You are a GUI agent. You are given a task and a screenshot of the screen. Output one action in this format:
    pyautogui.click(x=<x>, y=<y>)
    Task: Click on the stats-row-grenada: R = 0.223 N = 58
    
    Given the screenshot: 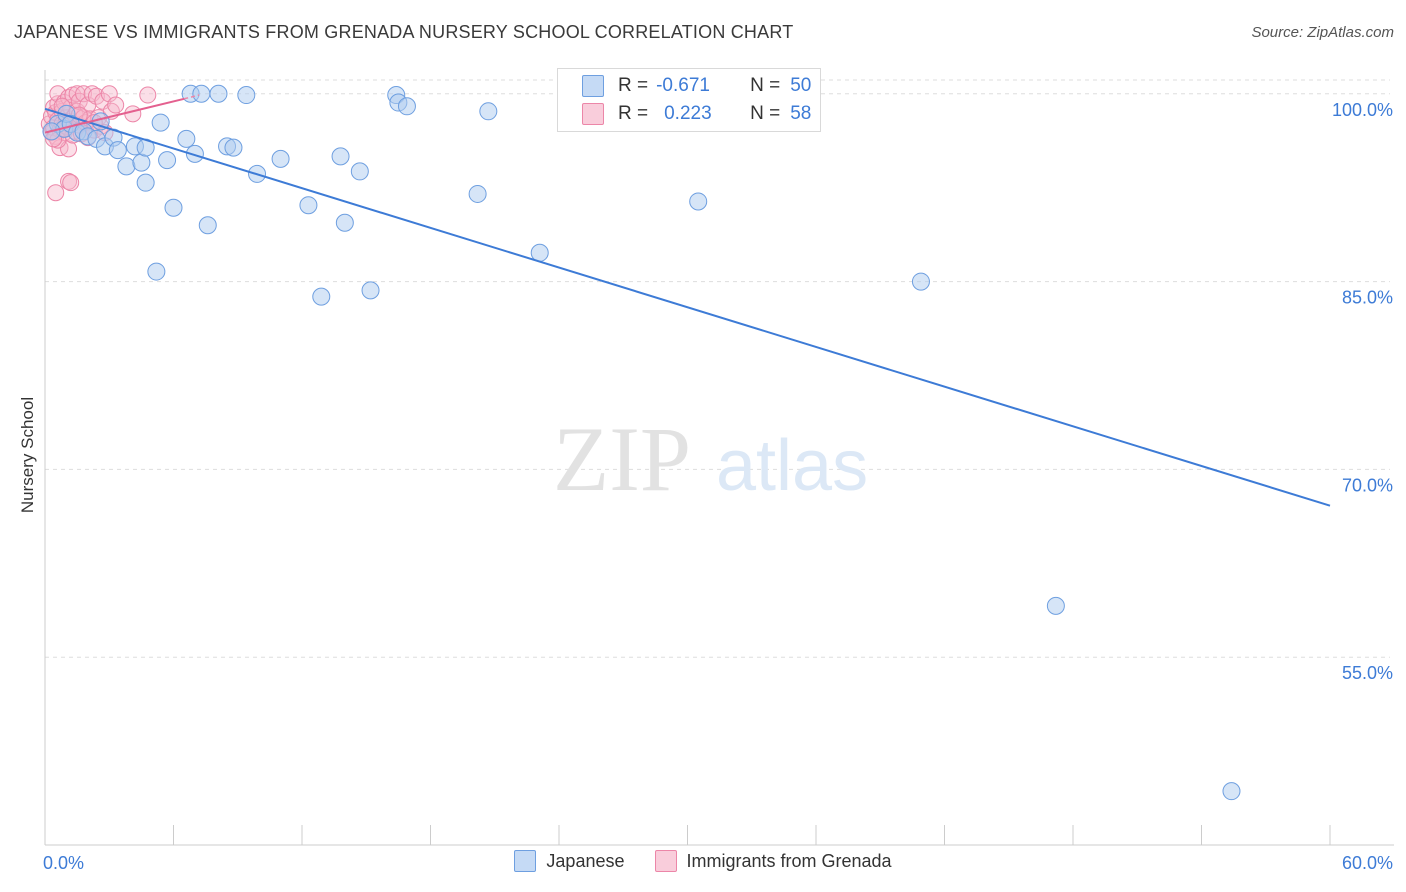 What is the action you would take?
    pyautogui.click(x=696, y=114)
    